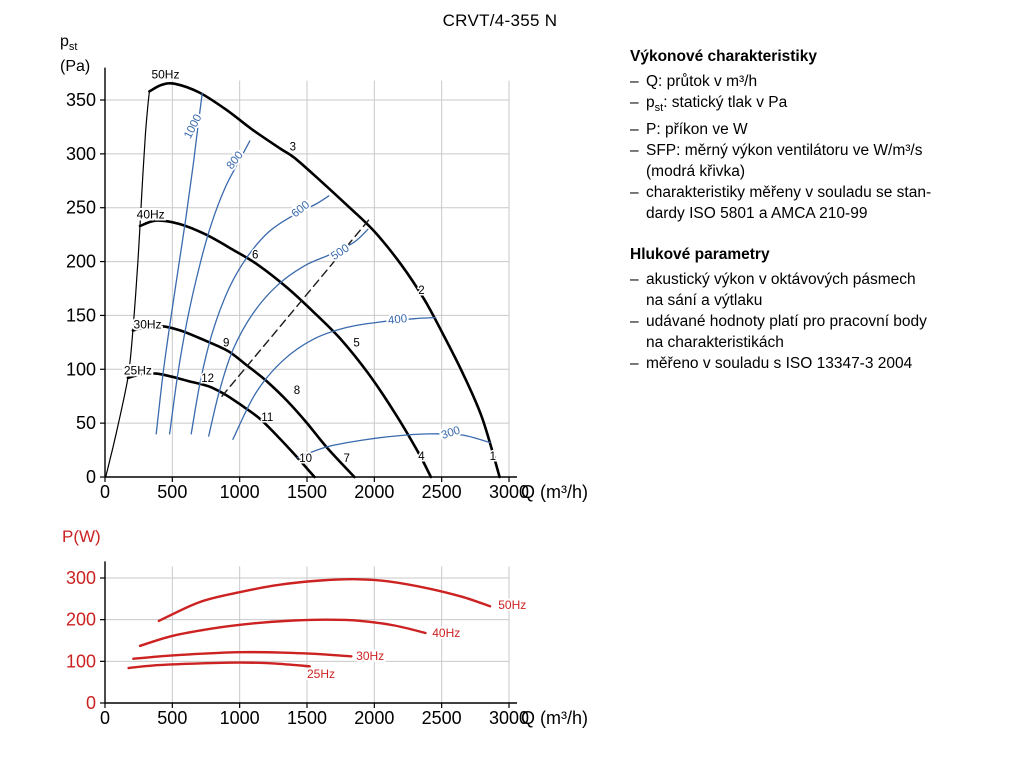  Describe the element at coordinates (242, 655) in the screenshot. I see `power-curve-30Hz` at that location.